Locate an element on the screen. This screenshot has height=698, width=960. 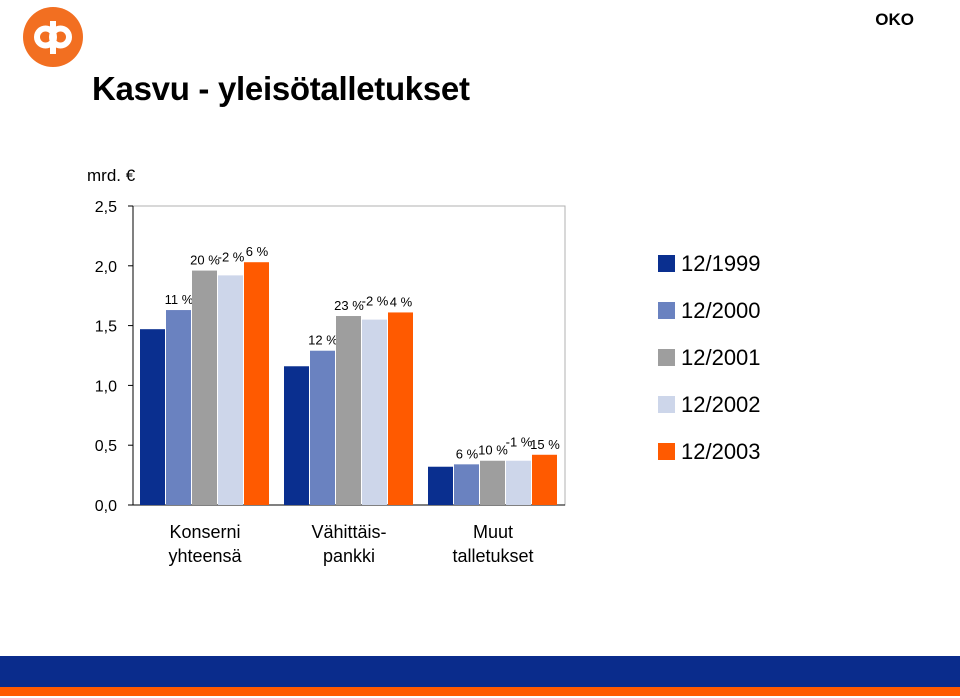
y-tick-label: 0,0 is located at coordinates (106, 506).